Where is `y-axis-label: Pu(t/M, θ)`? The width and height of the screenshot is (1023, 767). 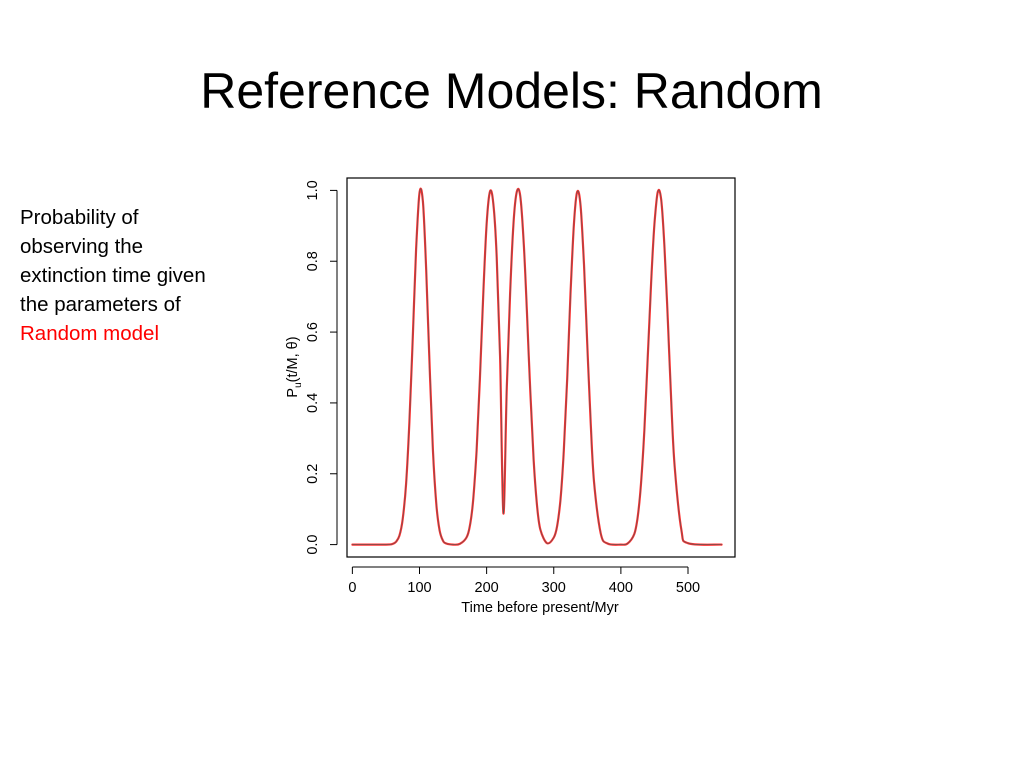
y-axis-label: Pu(t/M, θ) is located at coordinates (294, 366).